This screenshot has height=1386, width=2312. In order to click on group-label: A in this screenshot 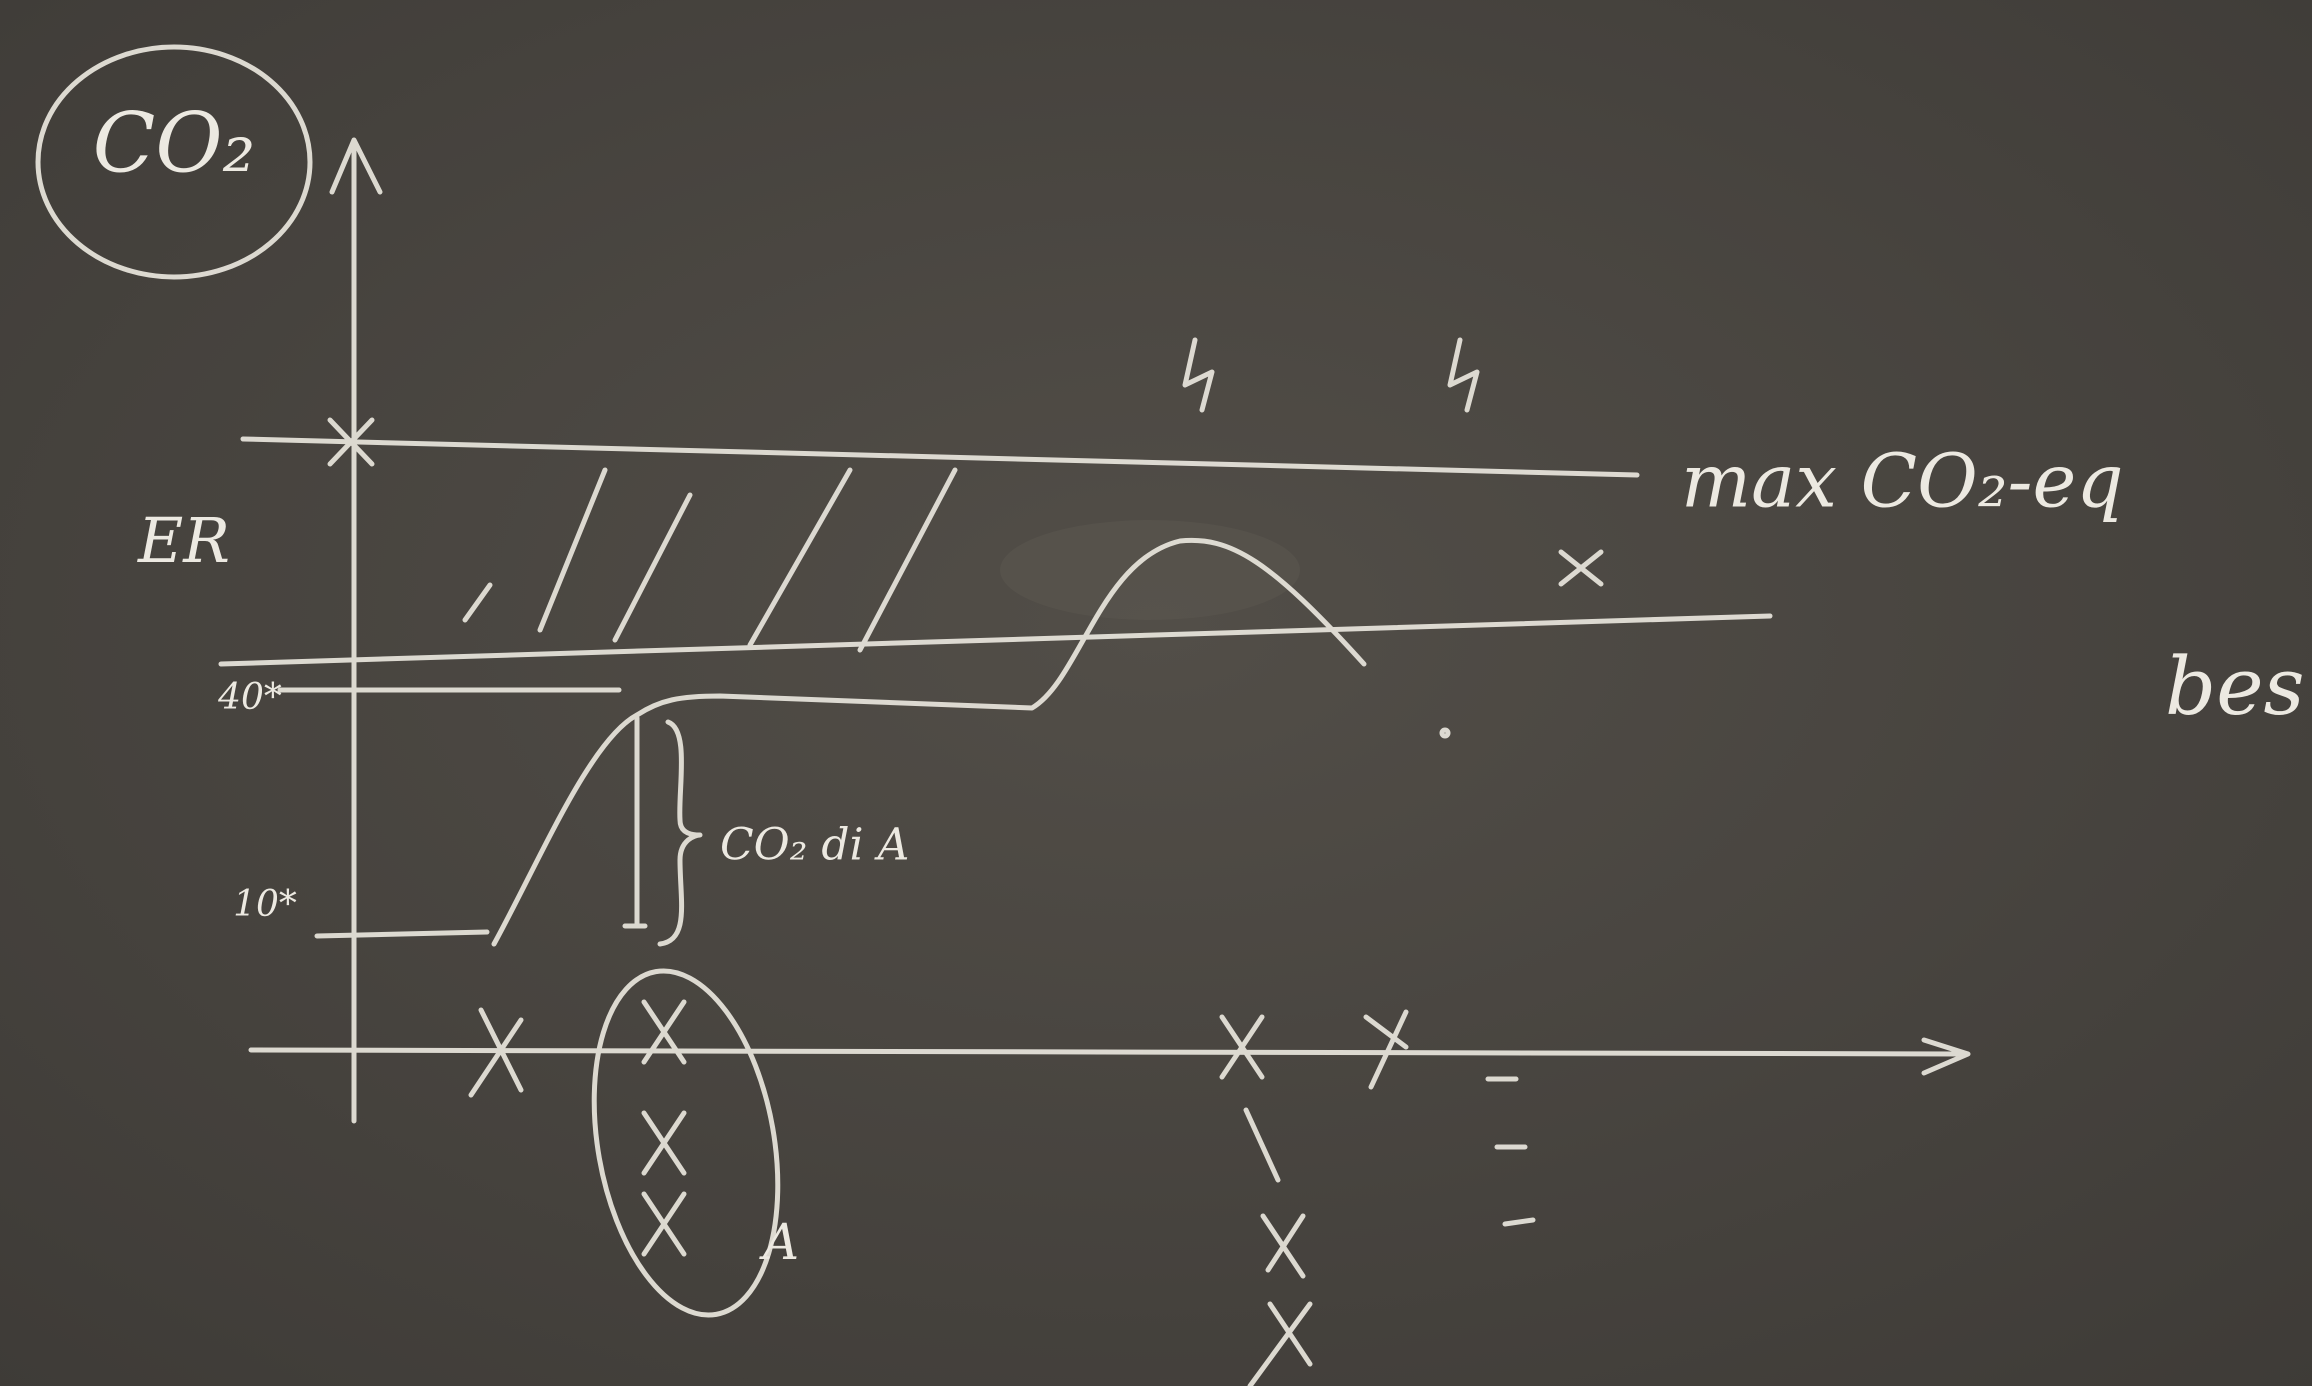, I will do `click(779, 1242)`.